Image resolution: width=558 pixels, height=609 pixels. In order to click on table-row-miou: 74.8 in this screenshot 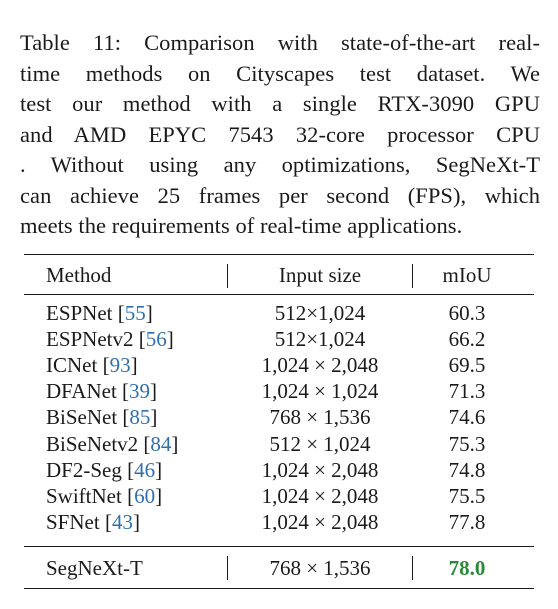, I will do `click(467, 469)`.